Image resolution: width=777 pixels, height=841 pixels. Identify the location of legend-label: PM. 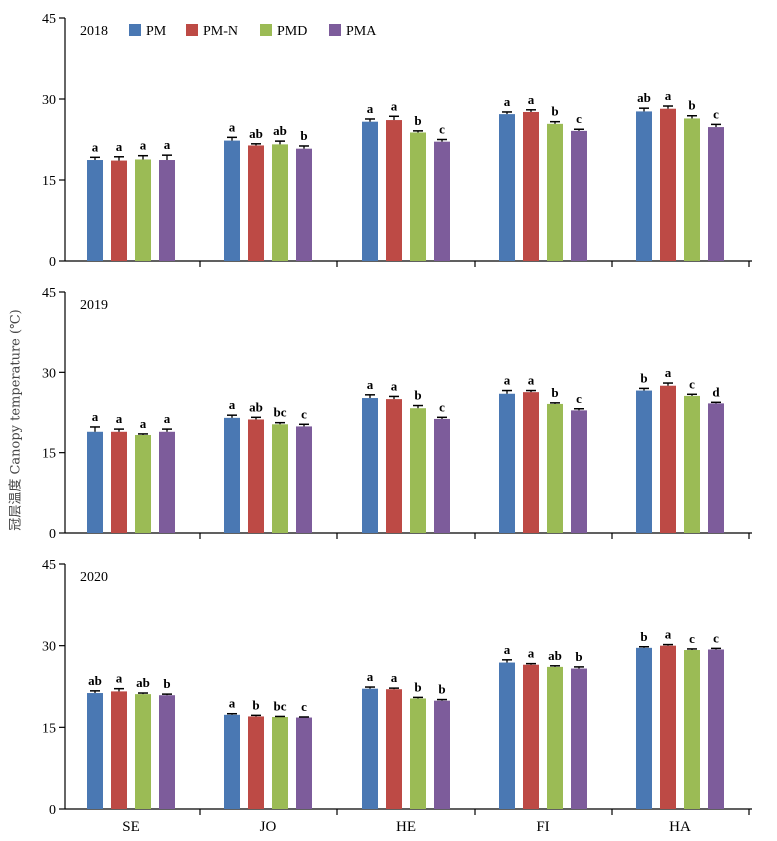
(156, 31).